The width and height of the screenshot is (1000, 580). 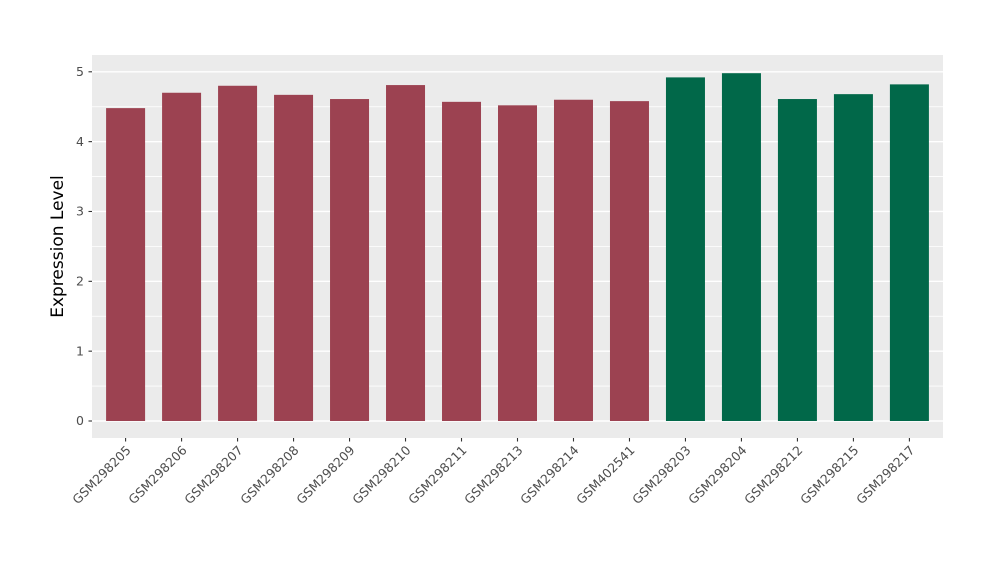 I want to click on bar-GSM298208, so click(x=294, y=257).